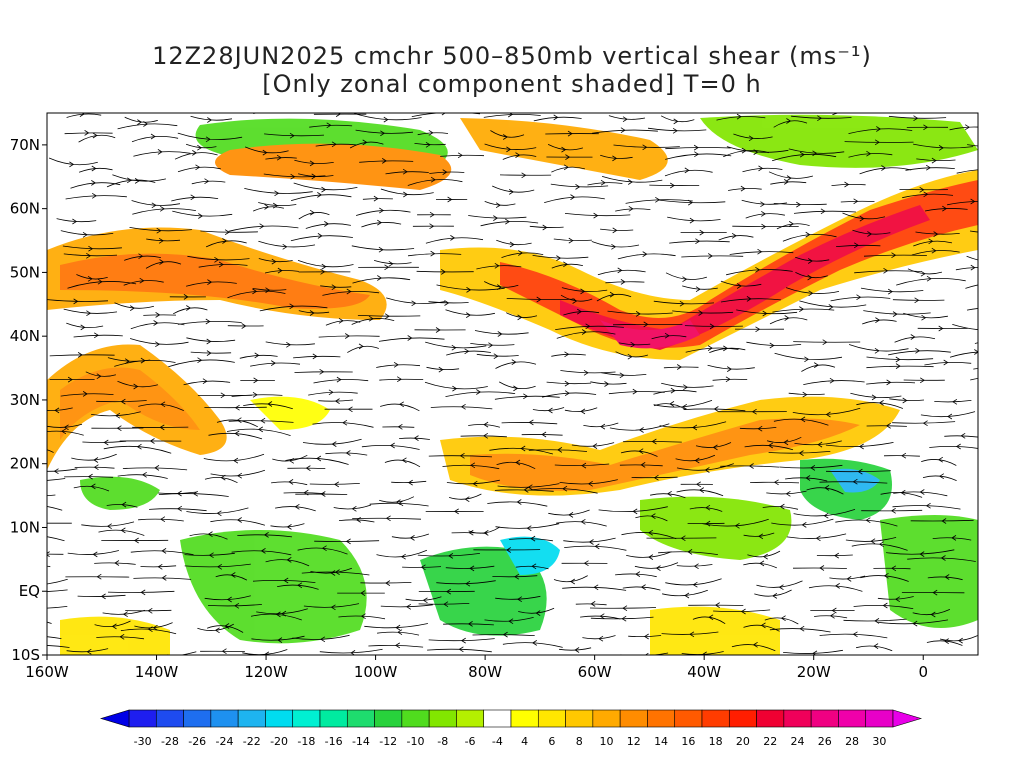 Image resolution: width=1024 pixels, height=768 pixels. What do you see at coordinates (634, 741) in the screenshot?
I see `colorbar-label: 12` at bounding box center [634, 741].